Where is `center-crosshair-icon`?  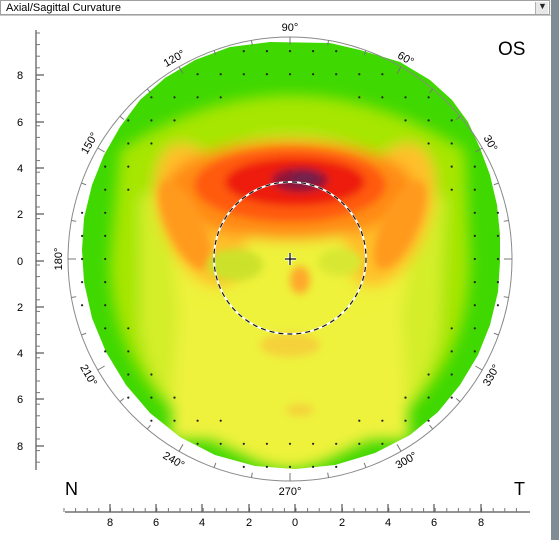
center-crosshair-icon is located at coordinates (290, 259).